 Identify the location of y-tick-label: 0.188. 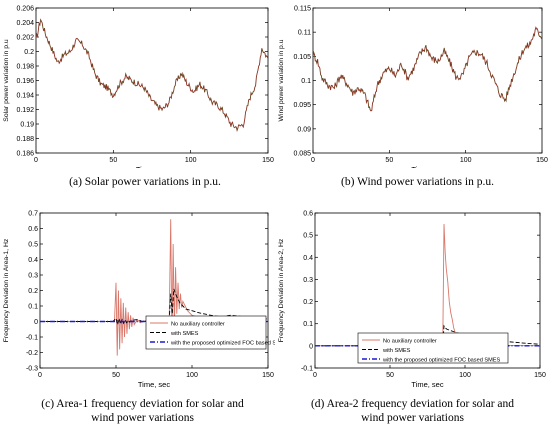
(25, 139).